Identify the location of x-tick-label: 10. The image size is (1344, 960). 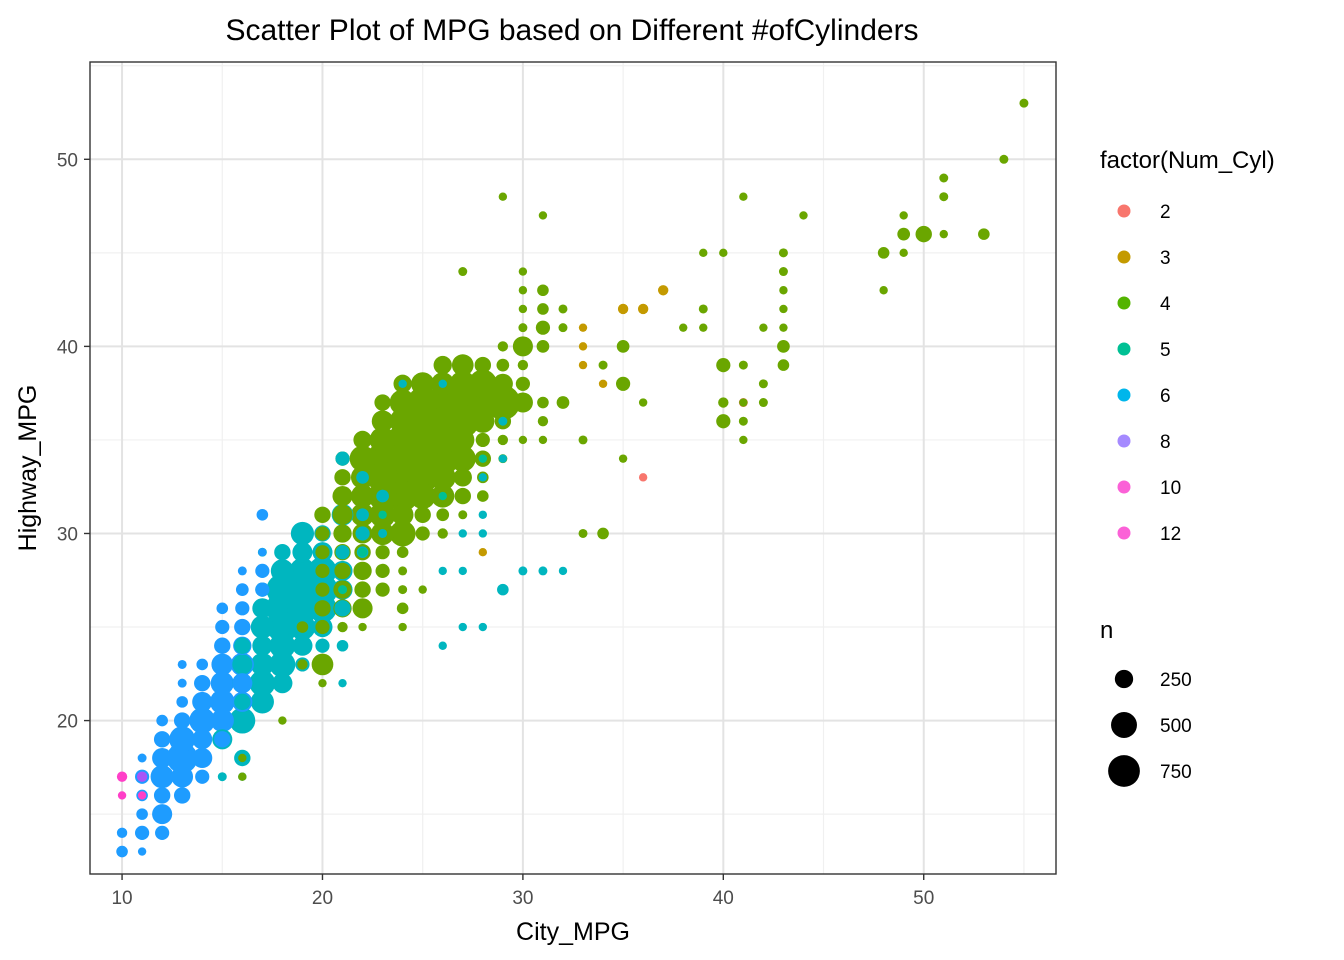
(121, 898).